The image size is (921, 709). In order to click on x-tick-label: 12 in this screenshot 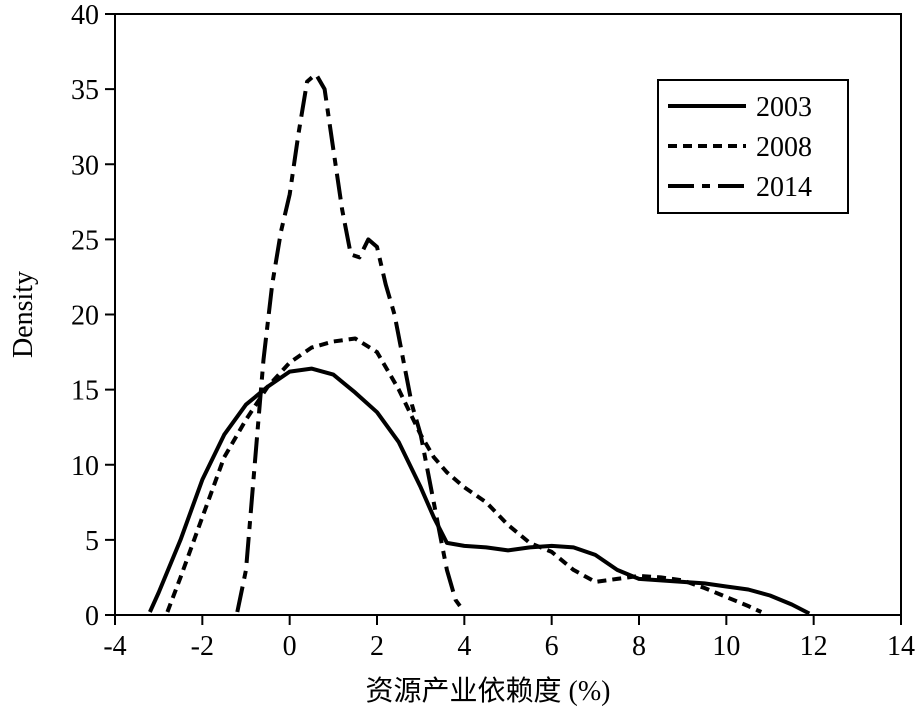, I will do `click(814, 646)`.